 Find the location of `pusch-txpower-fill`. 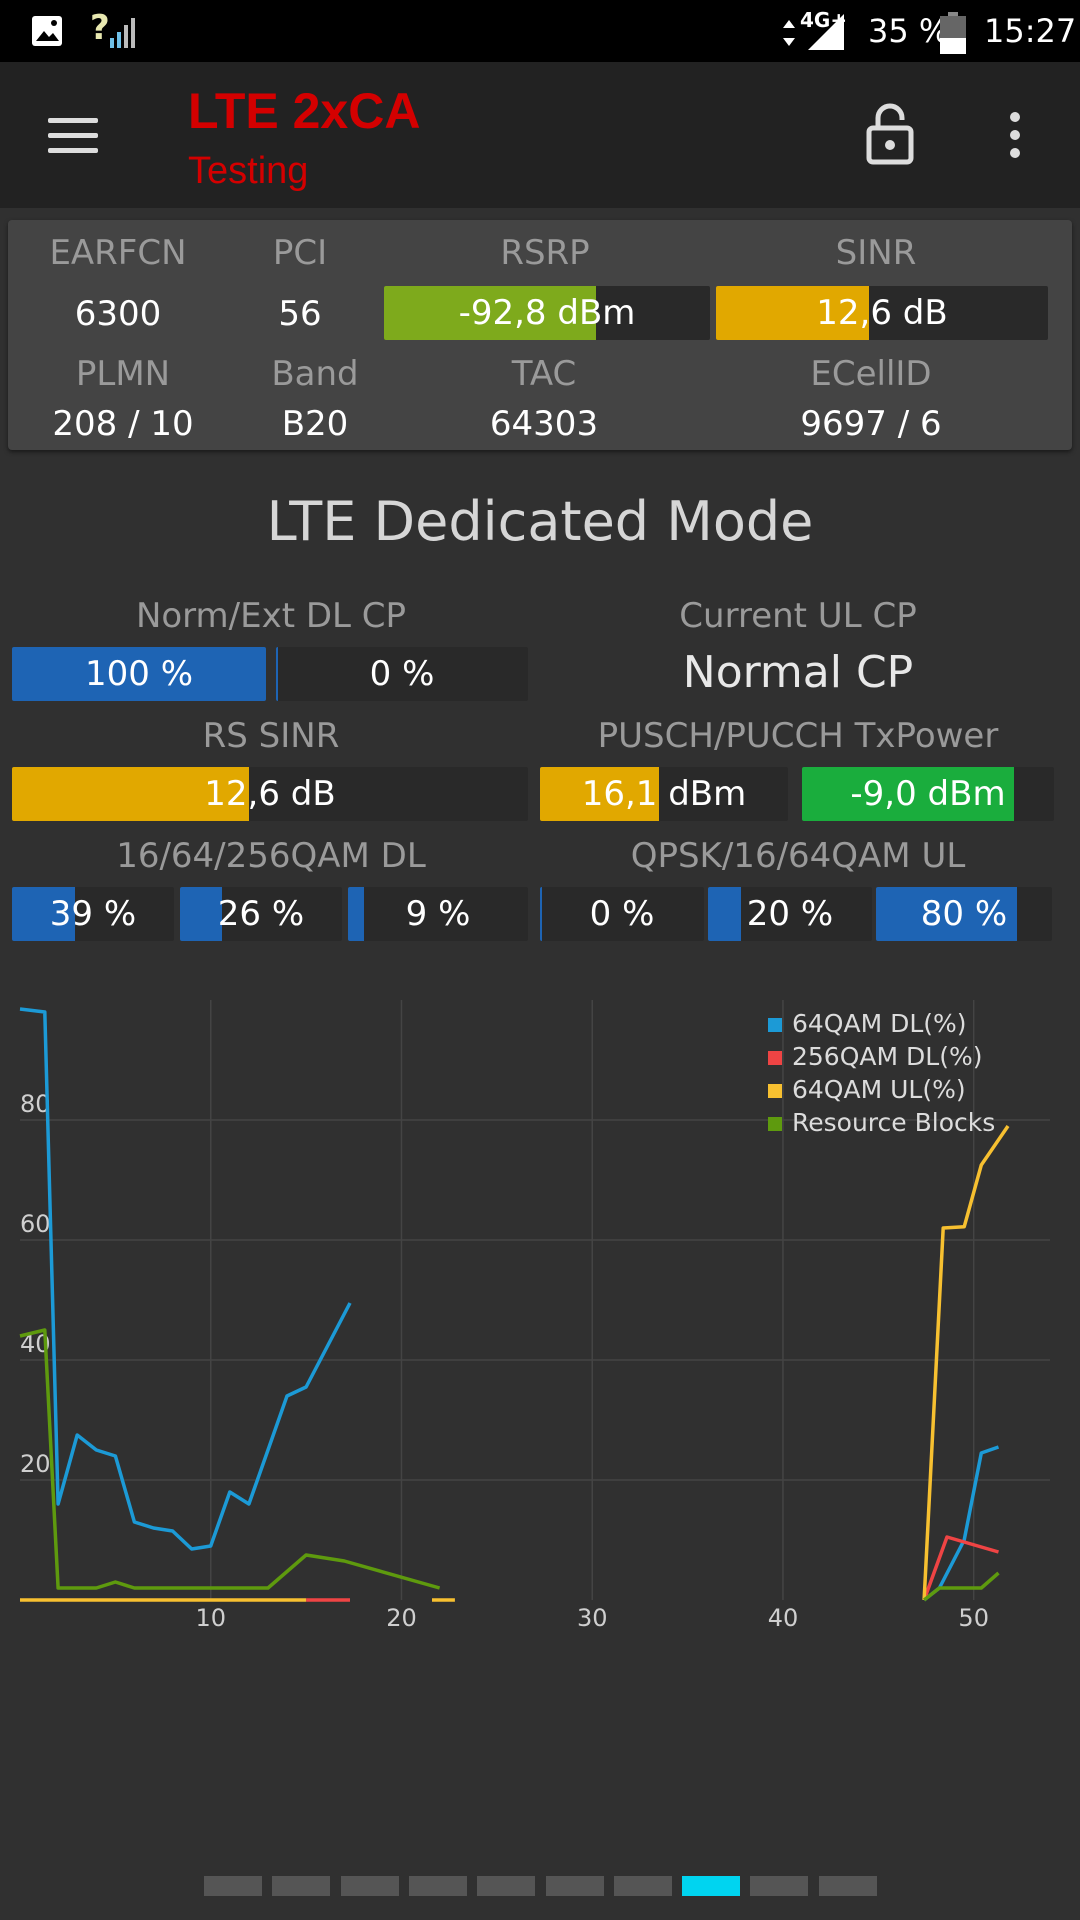

pusch-txpower-fill is located at coordinates (600, 794).